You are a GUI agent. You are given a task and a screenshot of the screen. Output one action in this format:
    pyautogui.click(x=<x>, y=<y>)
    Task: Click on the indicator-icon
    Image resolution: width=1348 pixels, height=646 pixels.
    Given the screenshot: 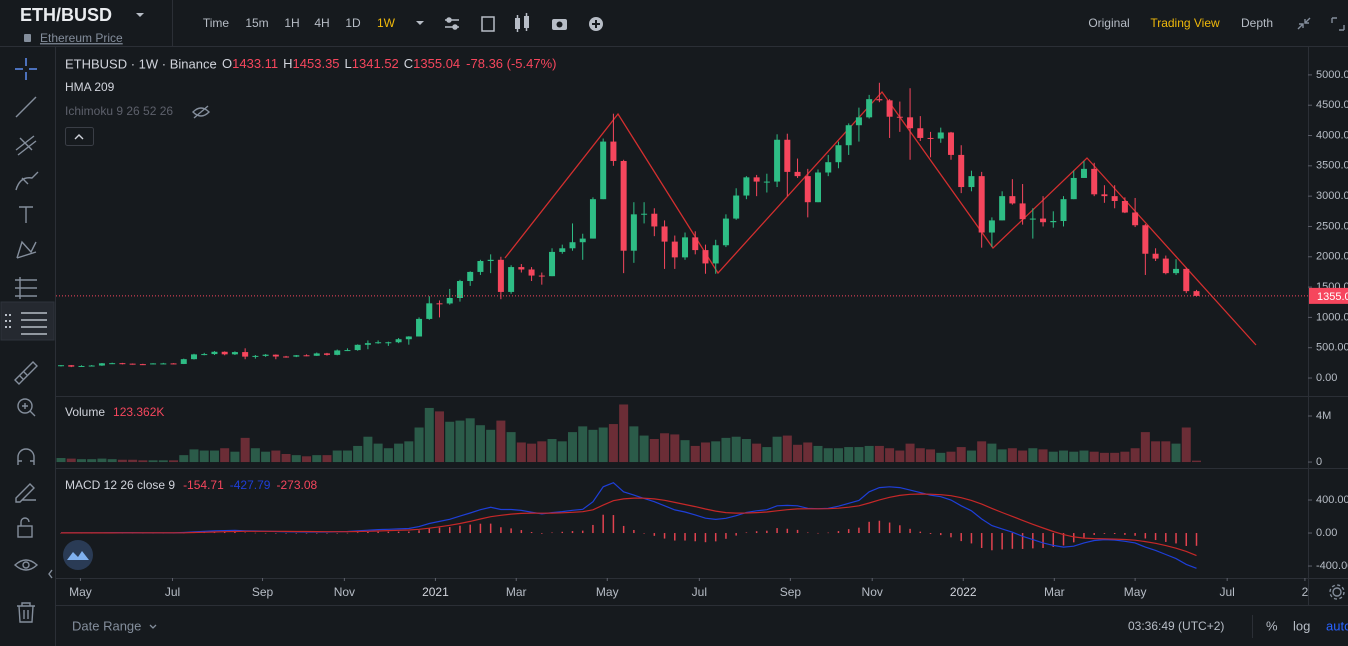 What is the action you would take?
    pyautogui.click(x=452, y=23)
    